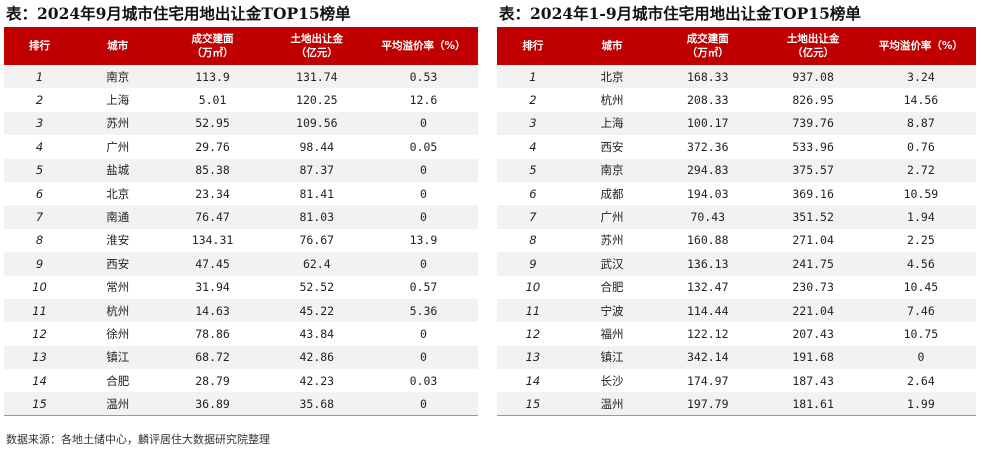 This screenshot has width=981, height=453. What do you see at coordinates (423, 287) in the screenshot?
I see `premium-cell: 0.57` at bounding box center [423, 287].